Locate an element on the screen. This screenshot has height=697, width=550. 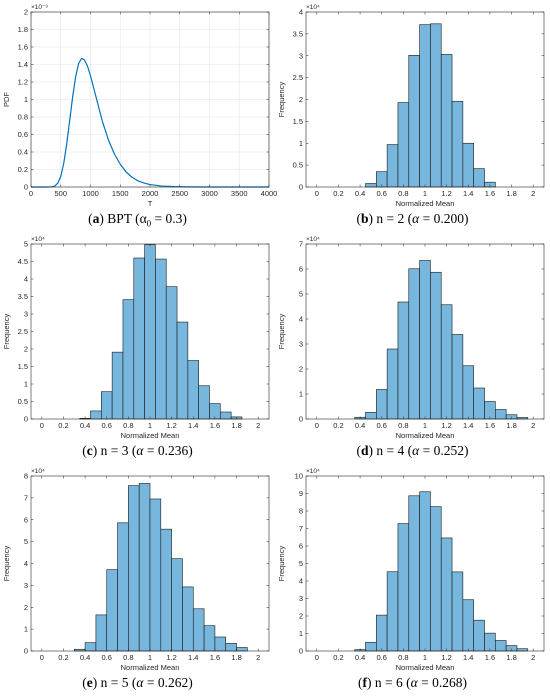
y-tick-label: 2 is located at coordinates (301, 616).